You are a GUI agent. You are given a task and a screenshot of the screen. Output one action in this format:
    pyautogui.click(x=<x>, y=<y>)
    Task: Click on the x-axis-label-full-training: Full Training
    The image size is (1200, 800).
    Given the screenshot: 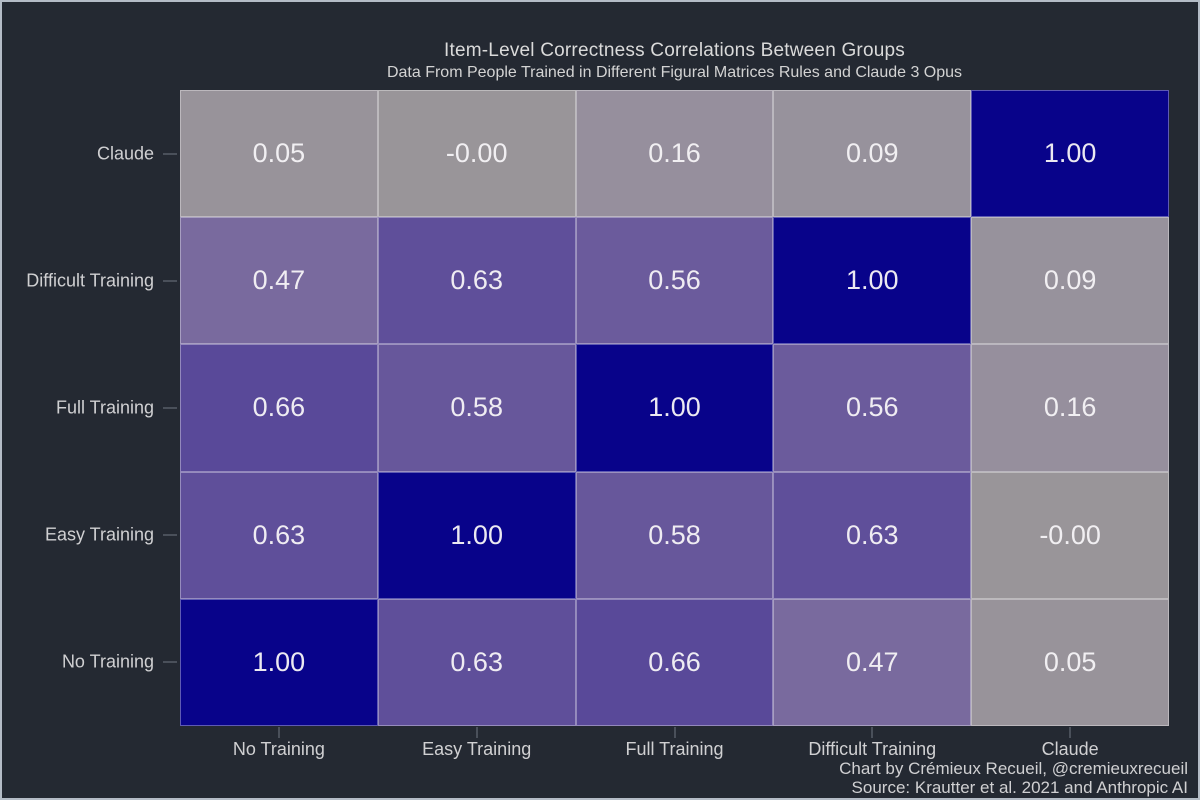 What is the action you would take?
    pyautogui.click(x=674, y=749)
    